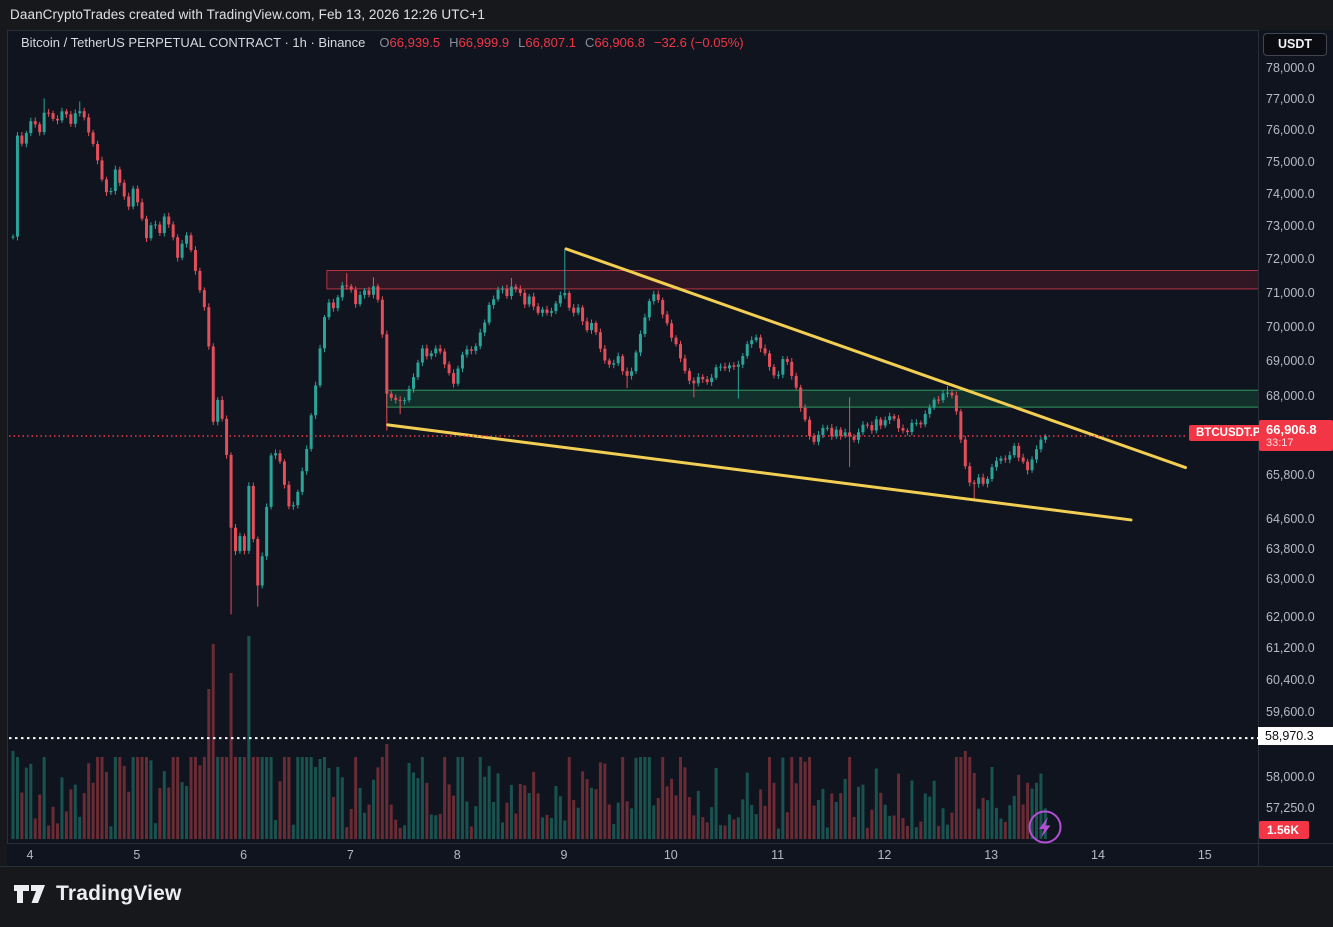  I want to click on resistance-zone, so click(792, 279).